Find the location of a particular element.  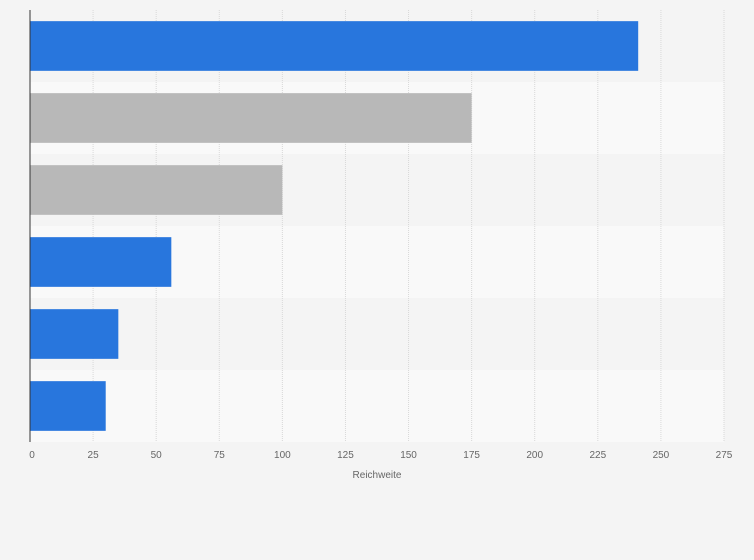

x-axis-title: Reichweite is located at coordinates (377, 475).